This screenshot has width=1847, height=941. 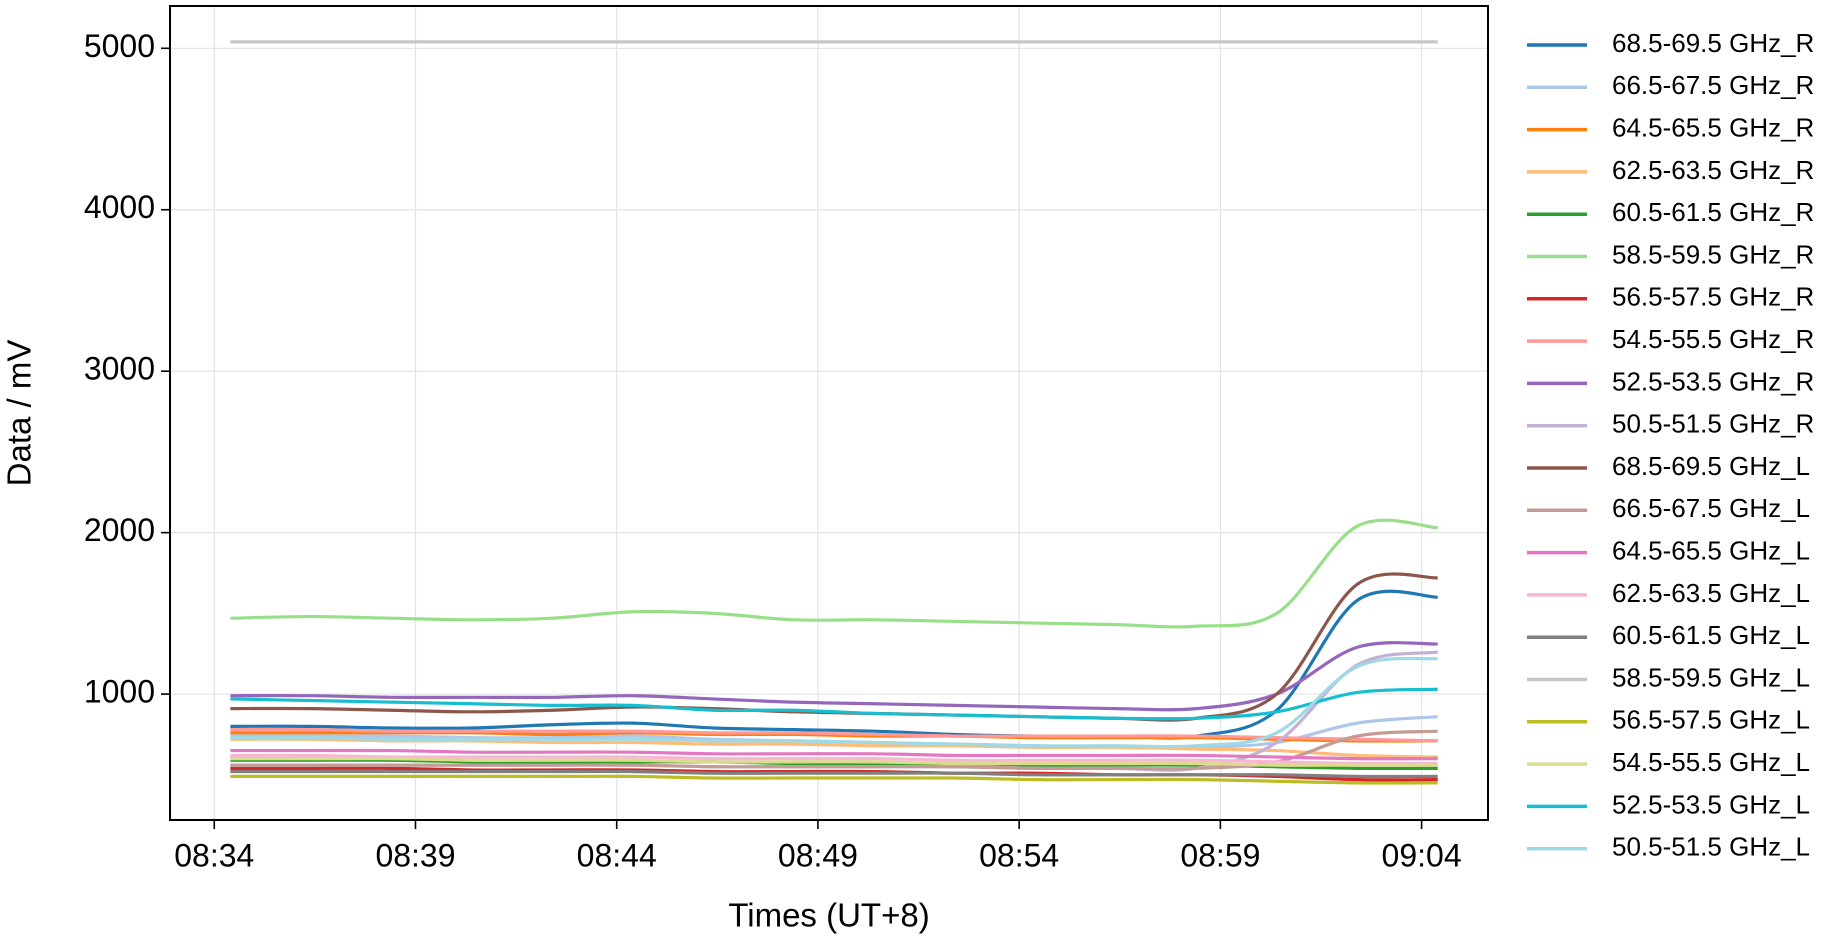 What do you see at coordinates (818, 855) in the screenshot?
I see `x-tick-label: 08:49` at bounding box center [818, 855].